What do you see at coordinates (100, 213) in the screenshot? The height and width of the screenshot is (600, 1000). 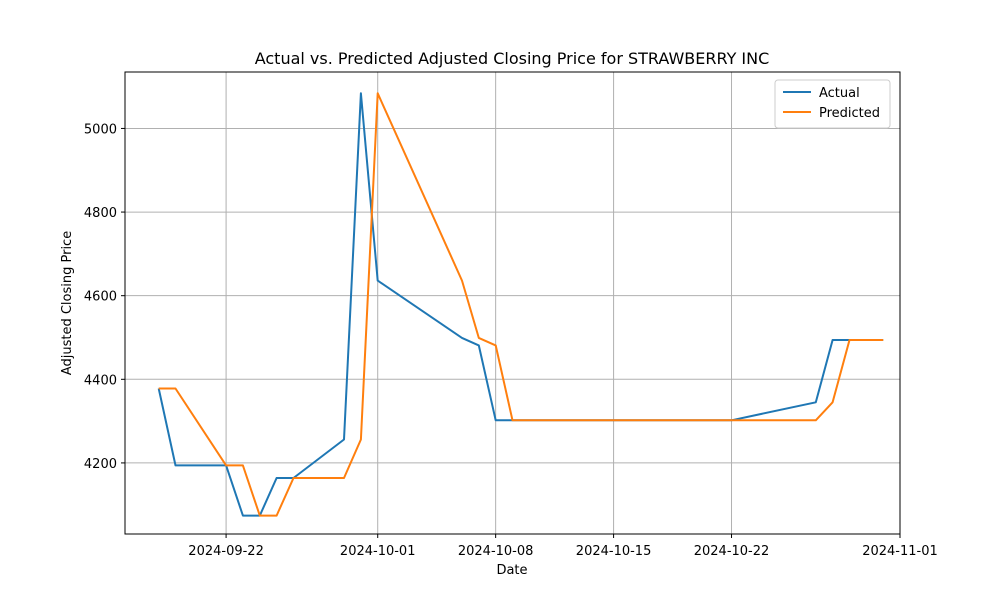 I see `y-tick-label: 4800` at bounding box center [100, 213].